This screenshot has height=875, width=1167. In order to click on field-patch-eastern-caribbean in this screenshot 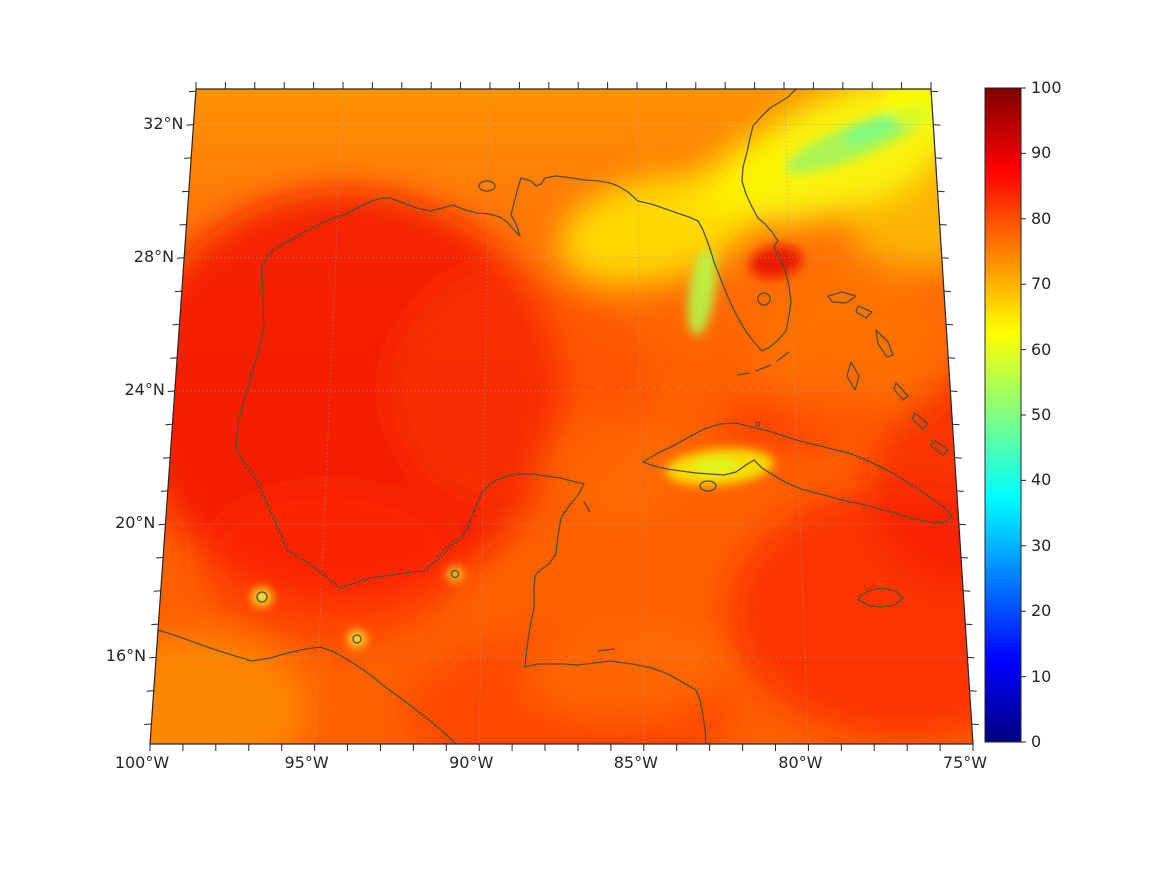, I will do `click(851, 612)`.